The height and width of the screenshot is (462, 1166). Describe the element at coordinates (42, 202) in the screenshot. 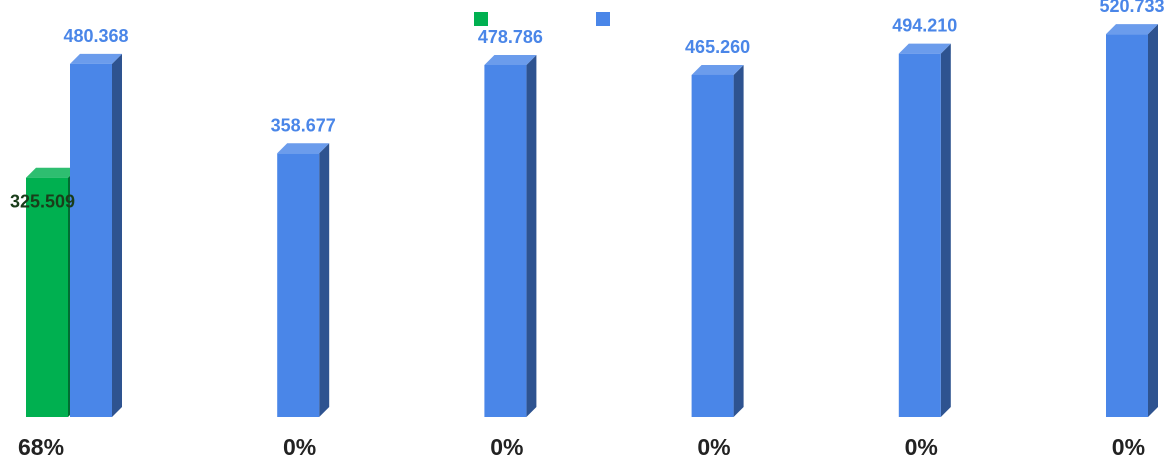

I see `data-label: 325.509` at that location.